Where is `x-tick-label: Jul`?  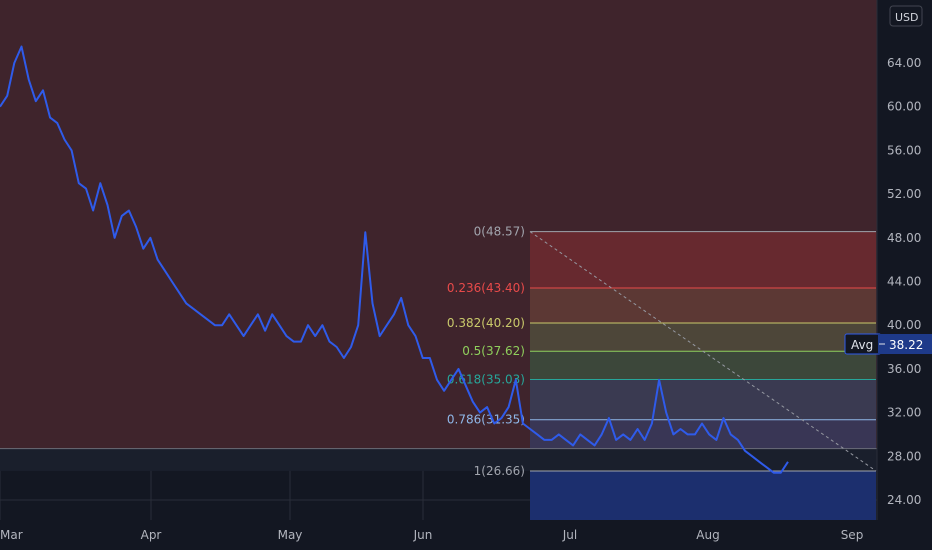
x-tick-label: Jul is located at coordinates (569, 535).